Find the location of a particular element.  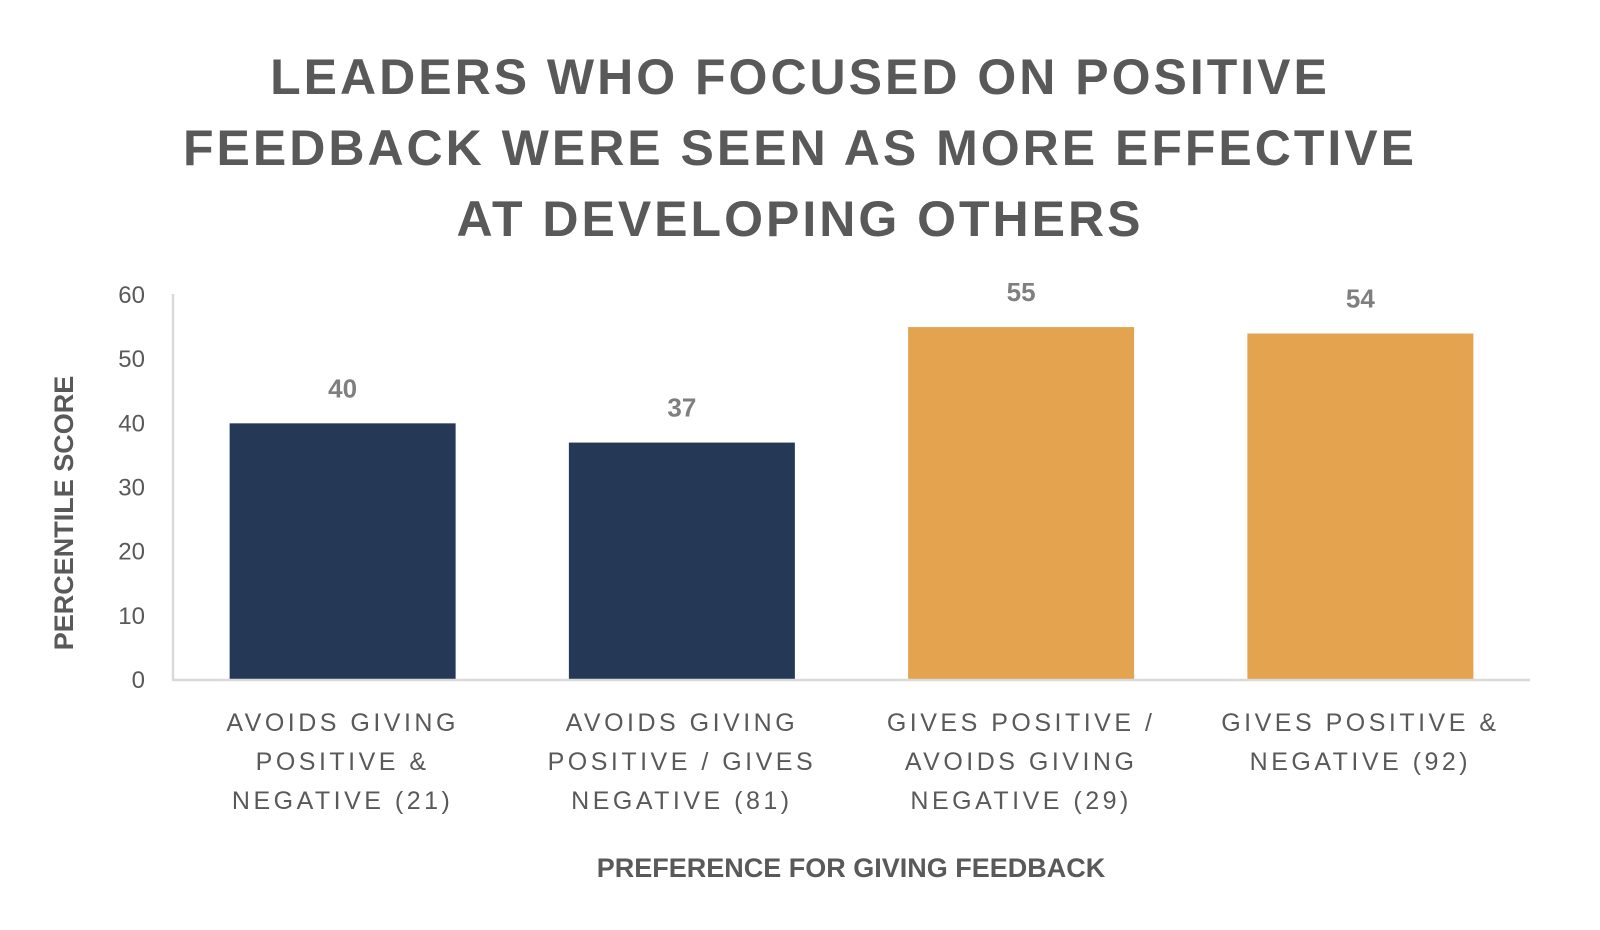

chart-title-line: LEADERS WHO FOCUSED ON POSITIVE is located at coordinates (800, 77).